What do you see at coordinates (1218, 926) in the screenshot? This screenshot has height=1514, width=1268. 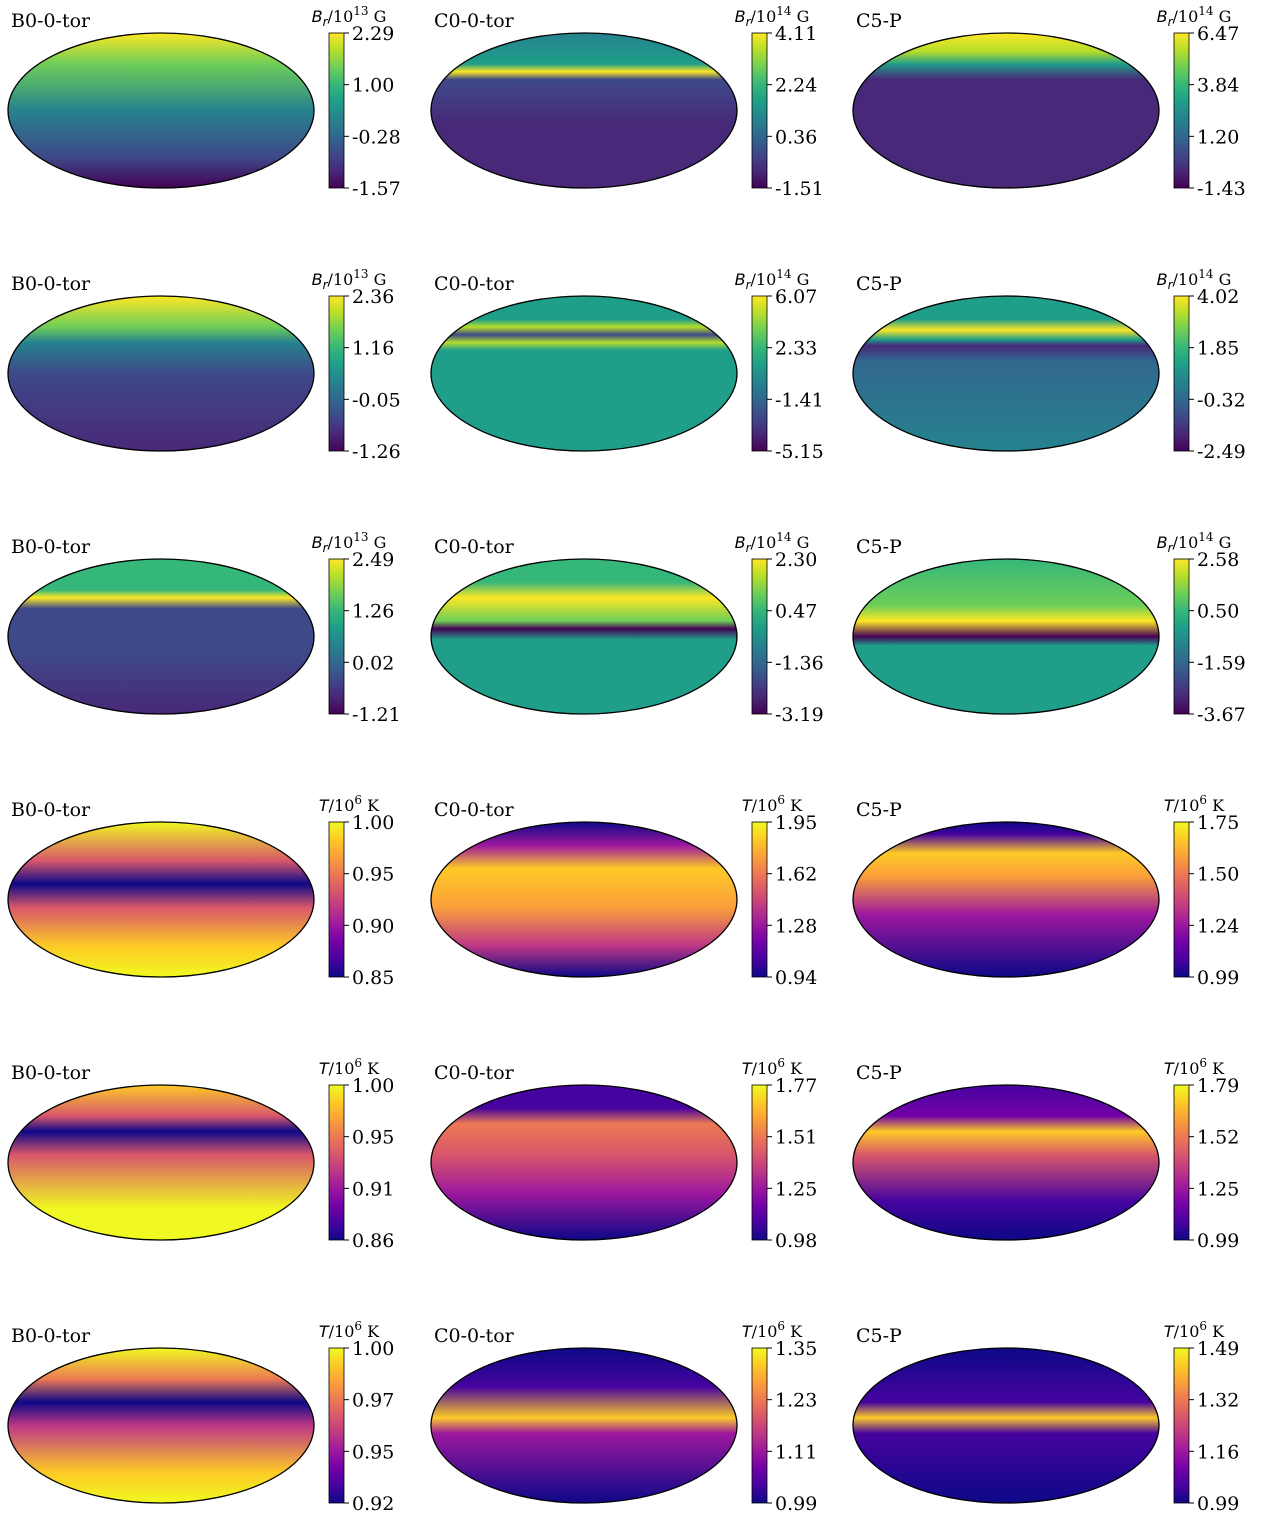 I see `colorbar-tick-label: 1.24` at bounding box center [1218, 926].